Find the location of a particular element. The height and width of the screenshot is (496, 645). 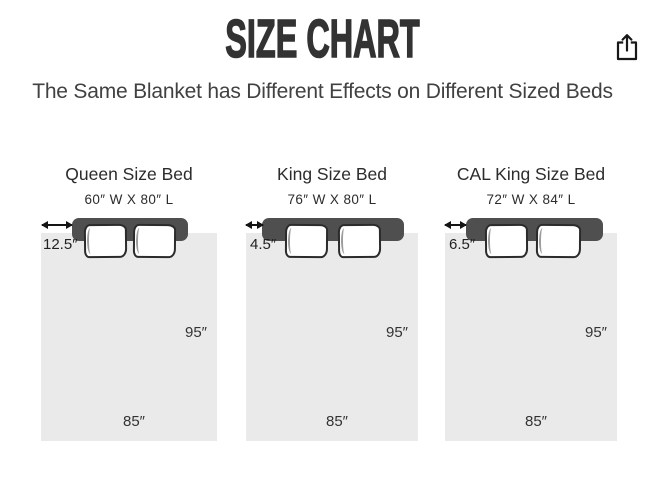

overhang-label: 12.5″ is located at coordinates (60, 244).